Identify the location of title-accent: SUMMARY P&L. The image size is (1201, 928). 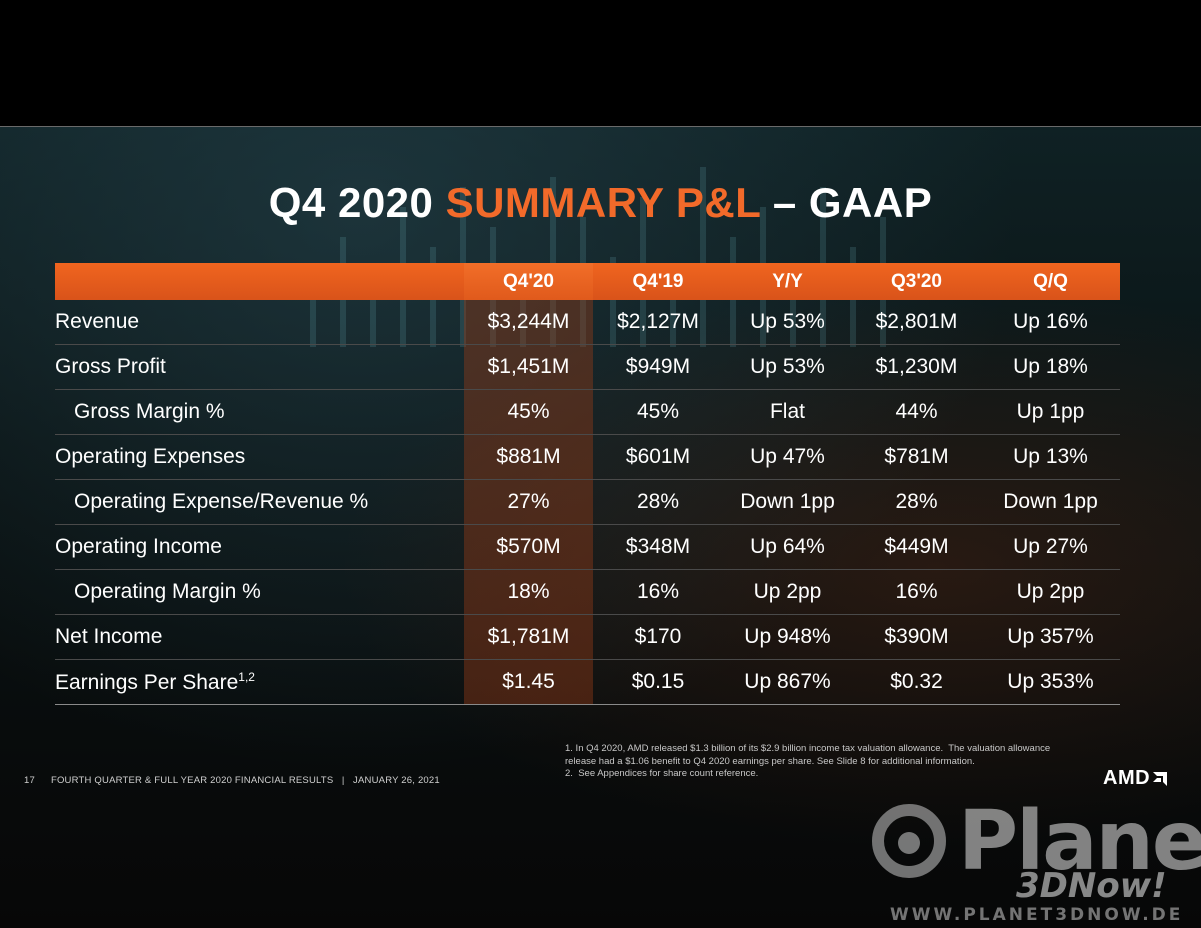
(603, 202).